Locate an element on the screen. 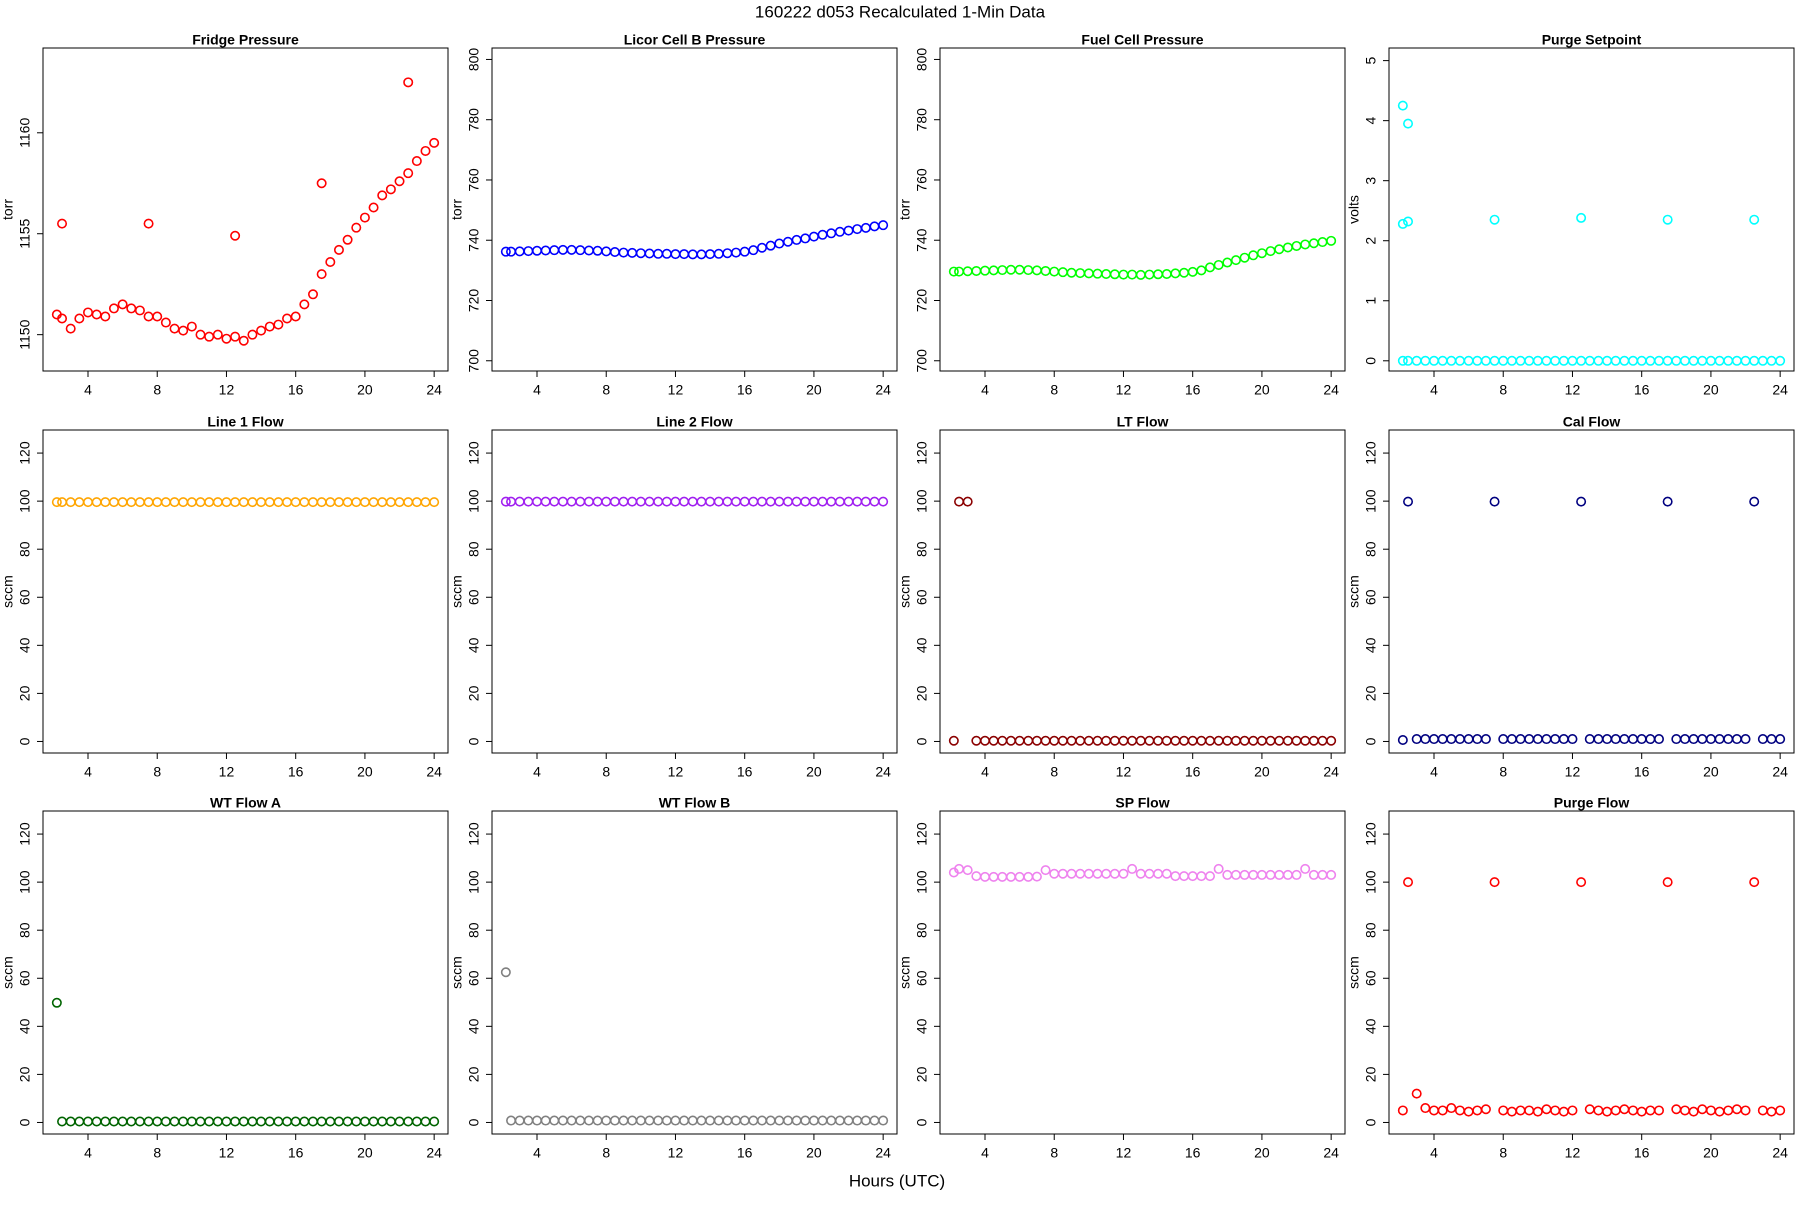  plot-frame is located at coordinates (1142, 972).